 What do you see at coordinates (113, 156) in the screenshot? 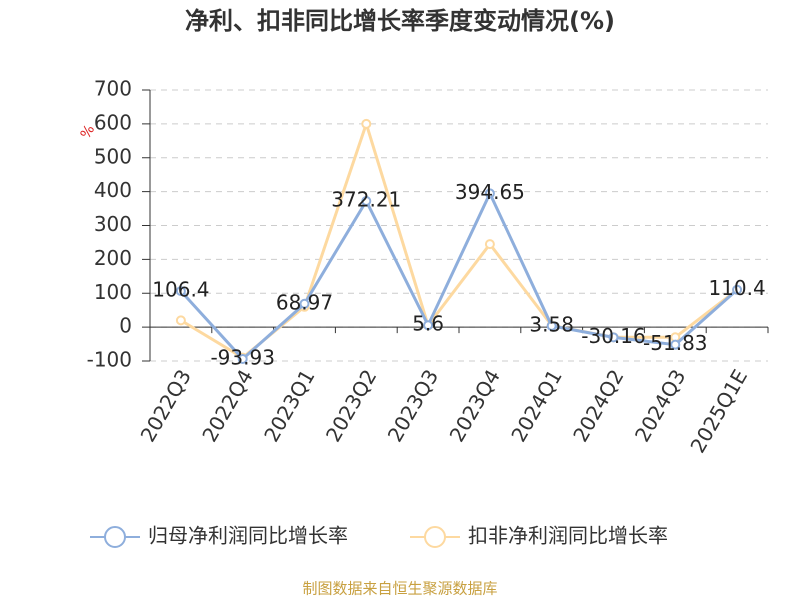
I see `y-tick-label: 500` at bounding box center [113, 156].